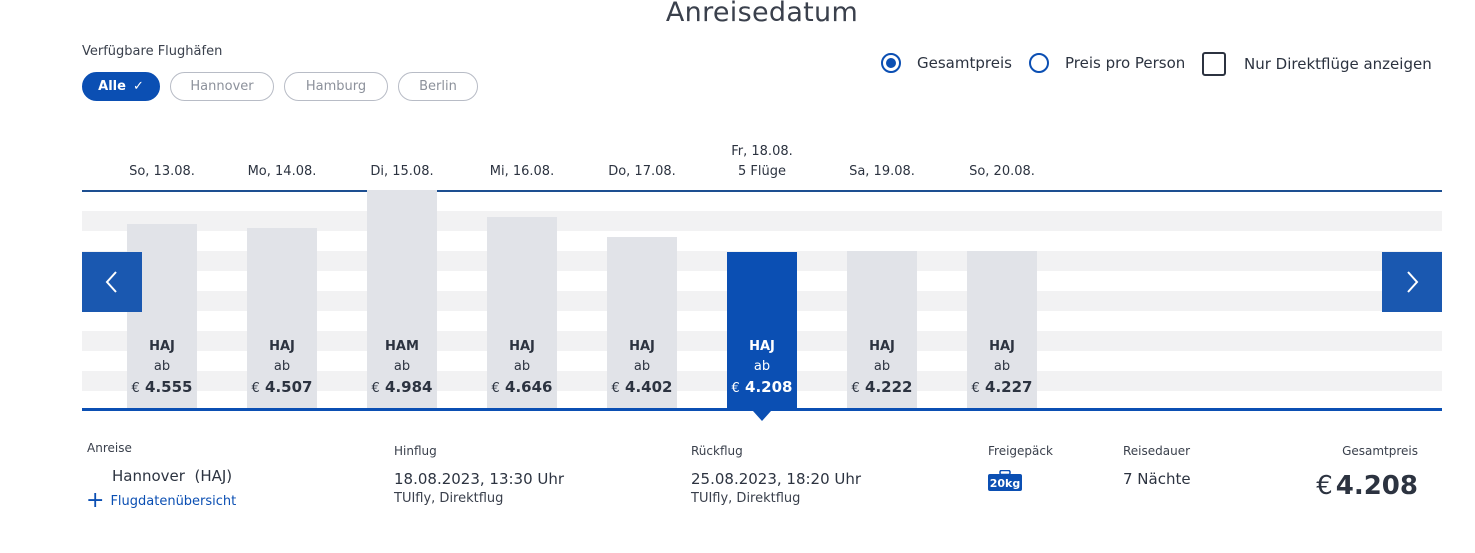 The image size is (1475, 553). Describe the element at coordinates (479, 479) in the screenshot. I see `outbound-value: 18.08.2023, 13:30 Uhr` at that location.